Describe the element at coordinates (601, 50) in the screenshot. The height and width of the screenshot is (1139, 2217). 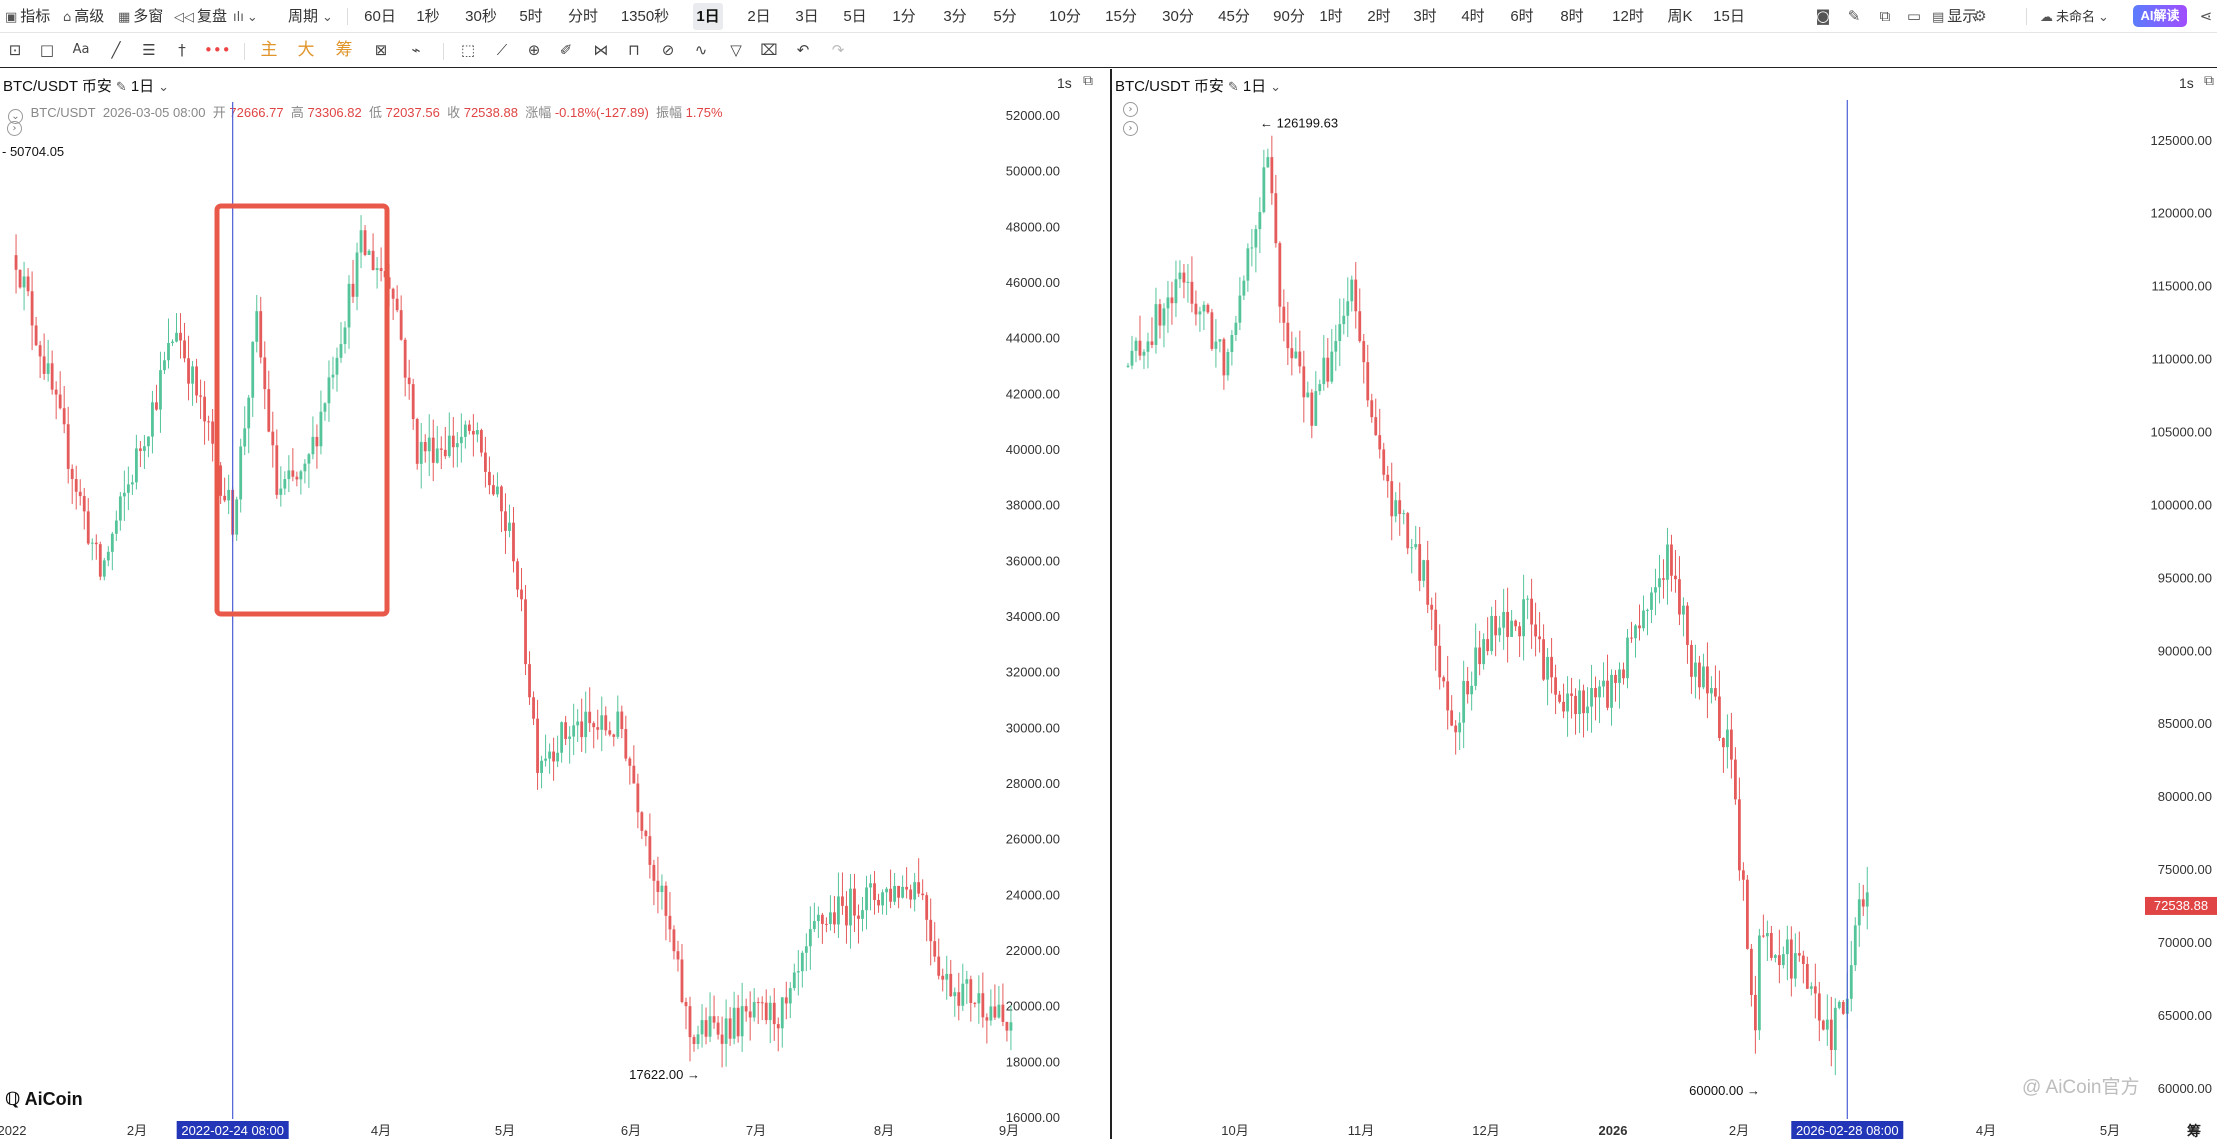
I see `bond-icon: ⋈` at that location.